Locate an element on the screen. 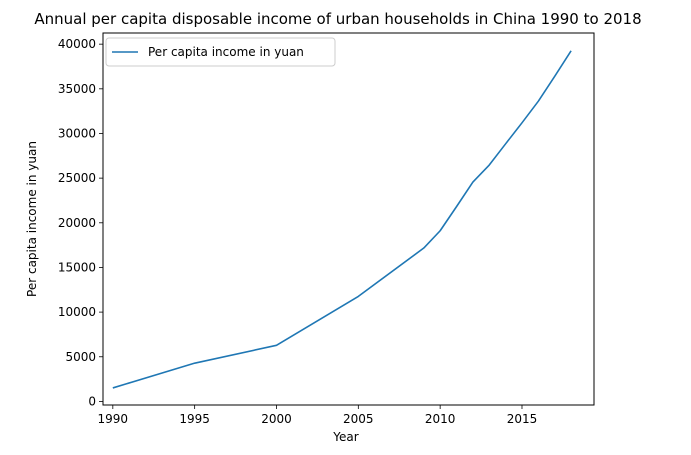 This screenshot has height=455, width=691. y-tick-label: 20000 is located at coordinates (77, 223).